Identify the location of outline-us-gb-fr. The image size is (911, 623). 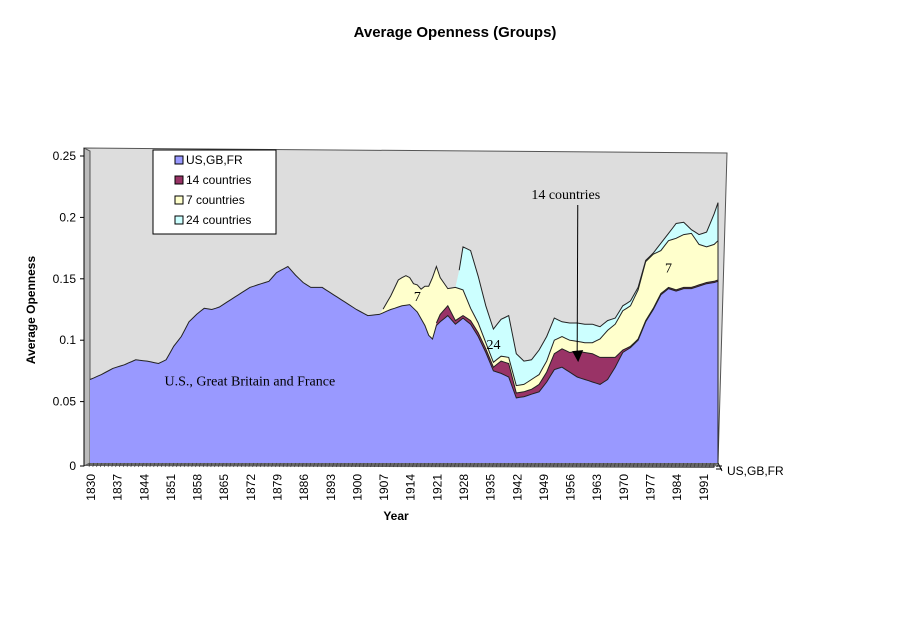
(404, 332).